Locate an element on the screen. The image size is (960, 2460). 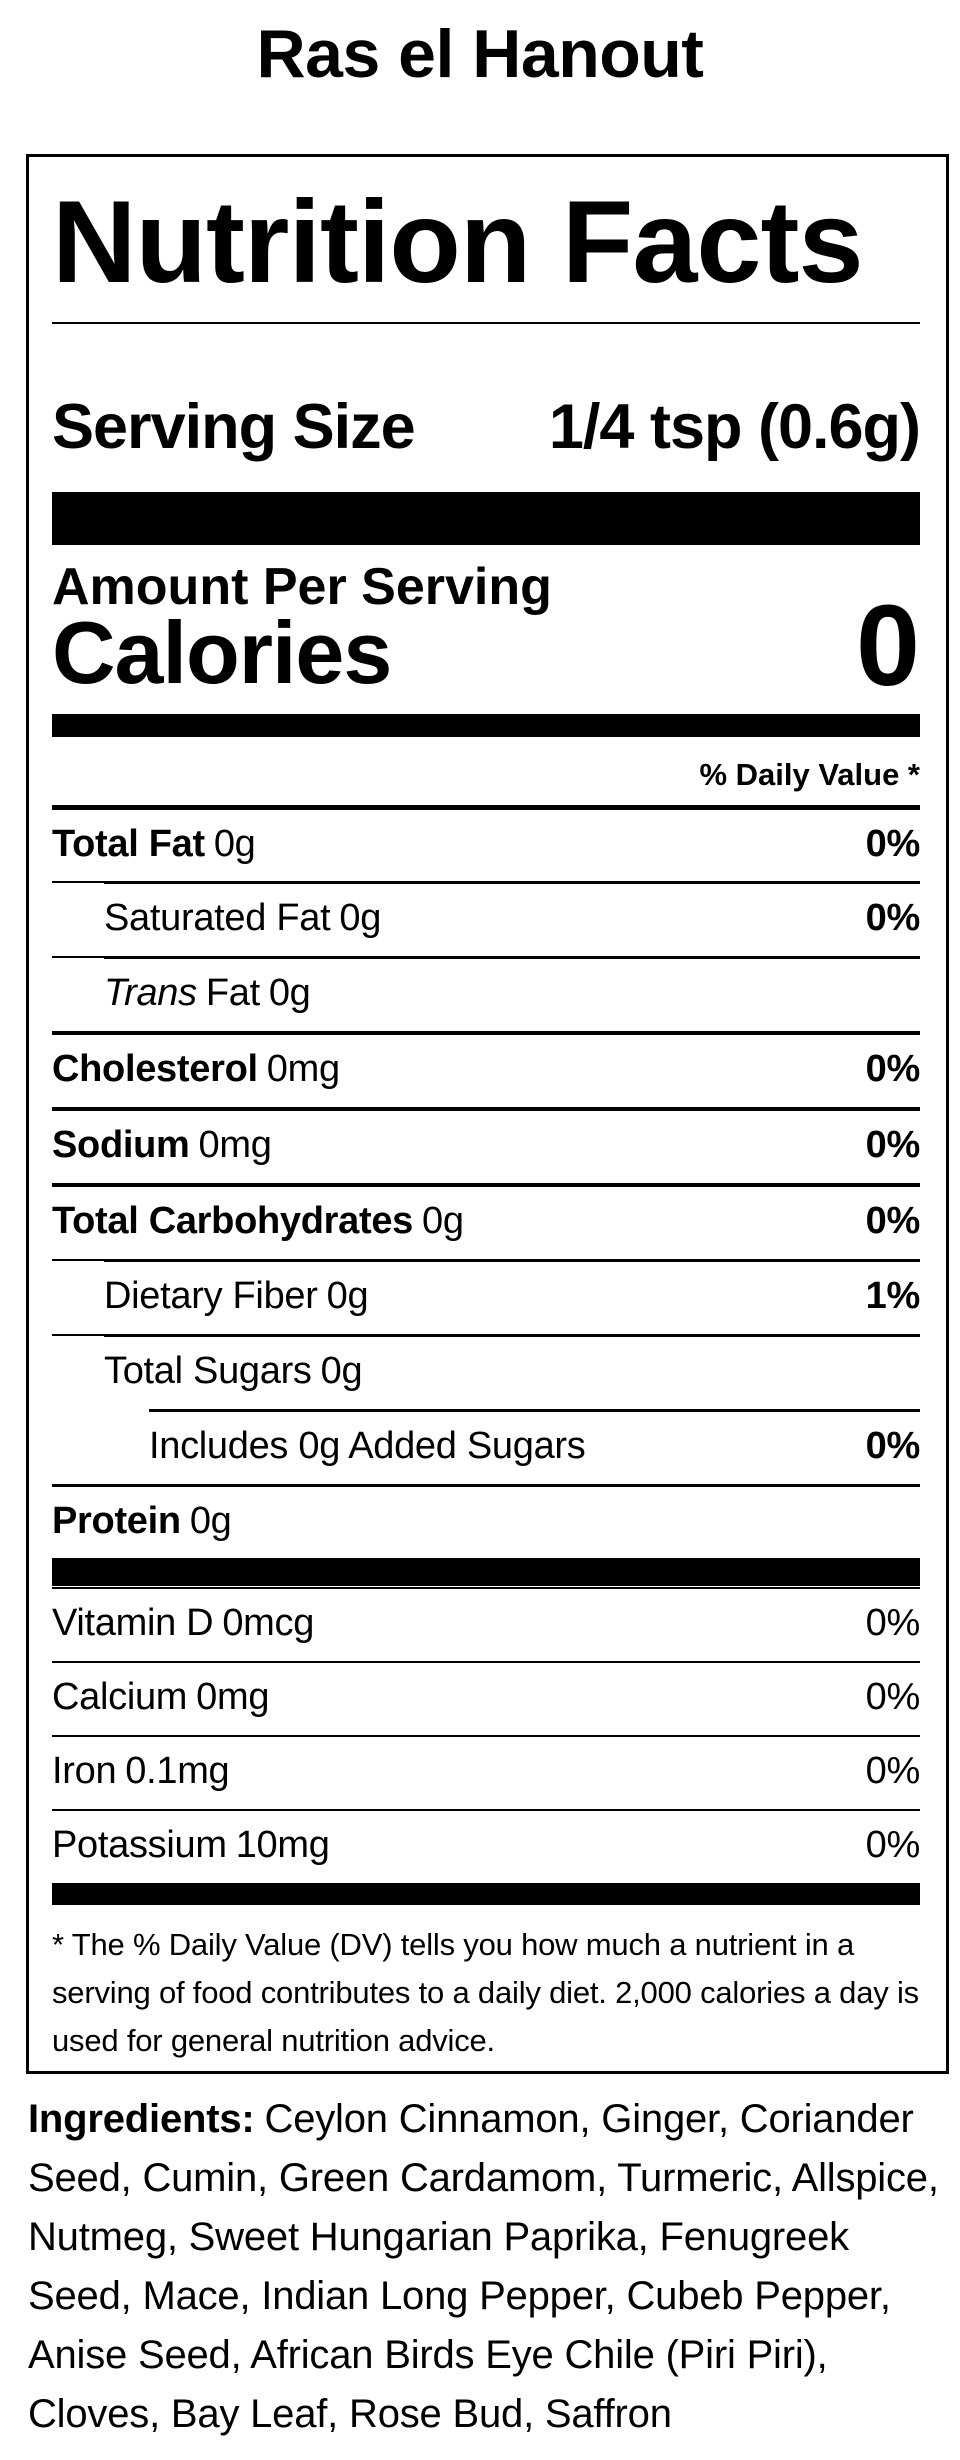
amount-per-serving-label: Amount Per Serving is located at coordinates (302, 587).